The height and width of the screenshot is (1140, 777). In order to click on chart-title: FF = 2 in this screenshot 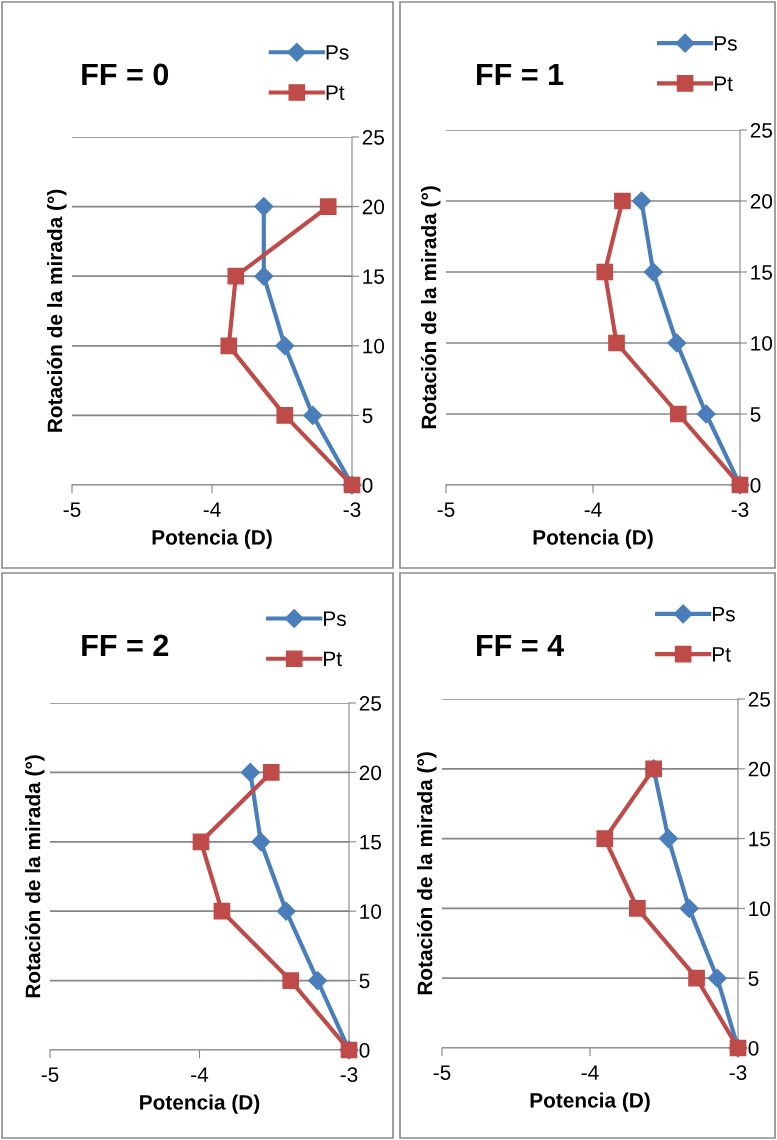, I will do `click(125, 645)`.